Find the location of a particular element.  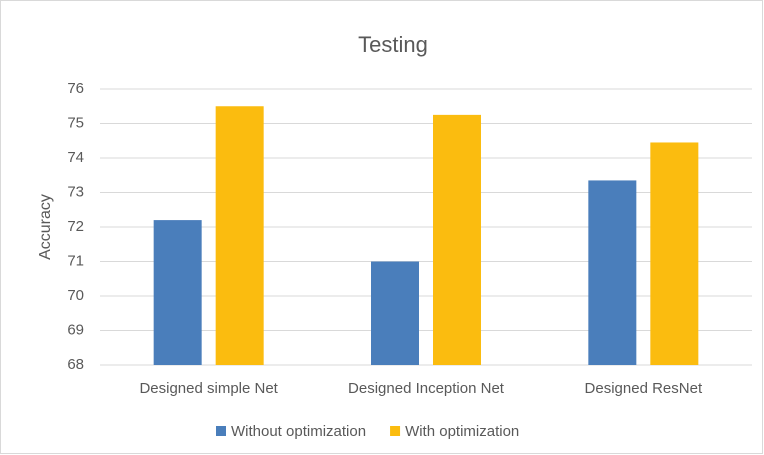

x-tick-label: Designed ResNet is located at coordinates (644, 388).